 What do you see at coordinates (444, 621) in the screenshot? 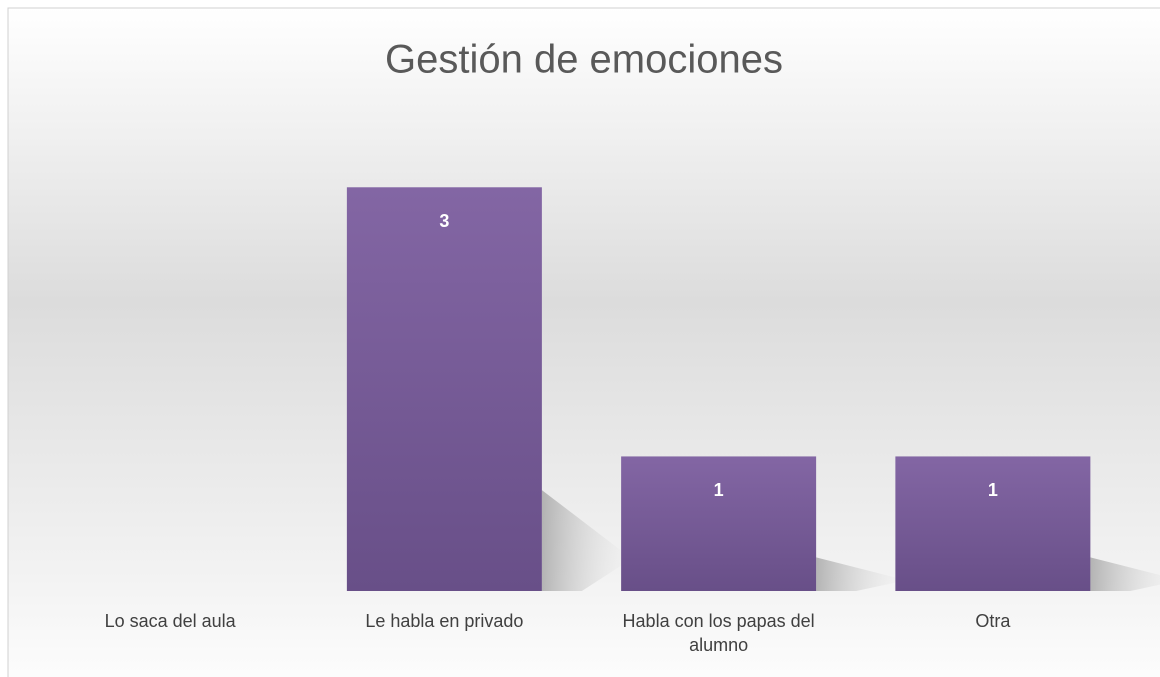
I see `x-tick-label: Le habla en privado` at bounding box center [444, 621].